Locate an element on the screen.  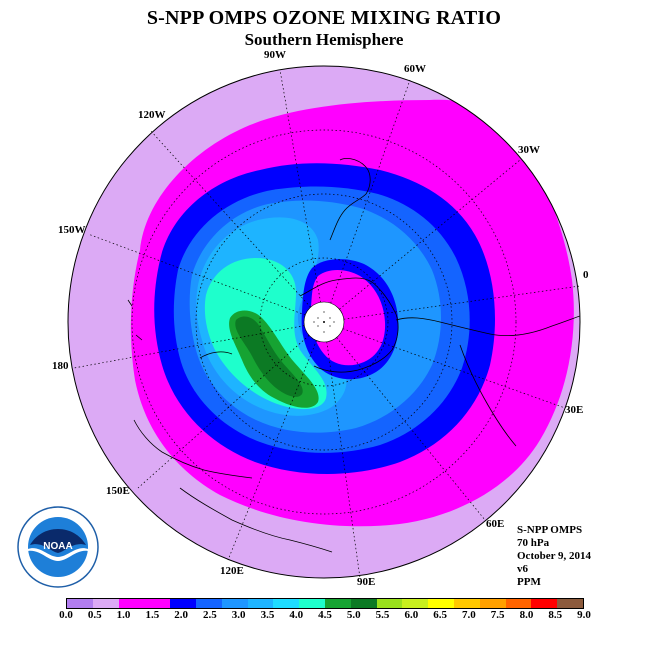
colorbar-tick-label: 2.5 is located at coordinates (210, 615).